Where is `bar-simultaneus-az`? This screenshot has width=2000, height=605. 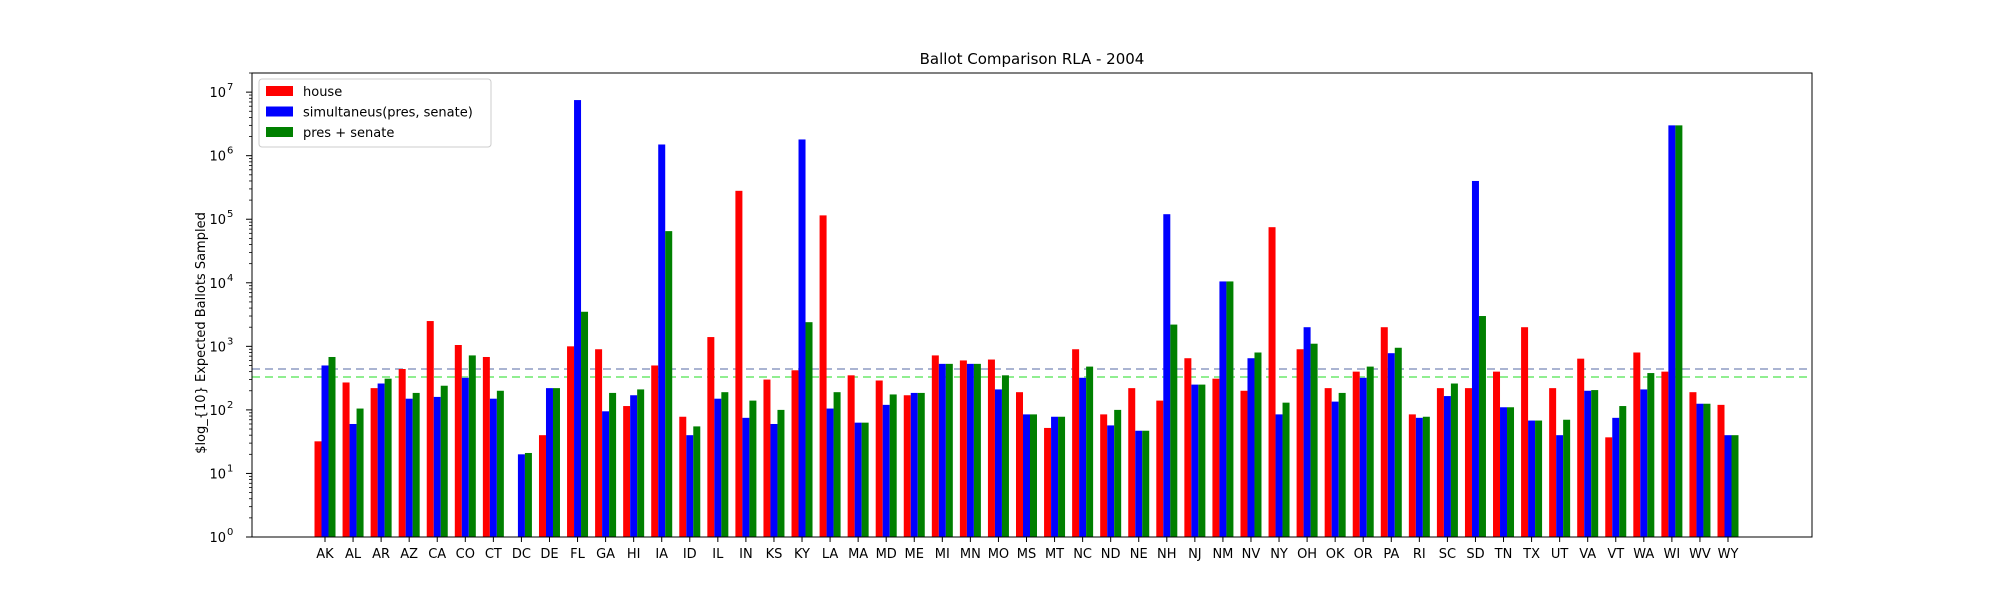
bar-simultaneus-az is located at coordinates (409, 467).